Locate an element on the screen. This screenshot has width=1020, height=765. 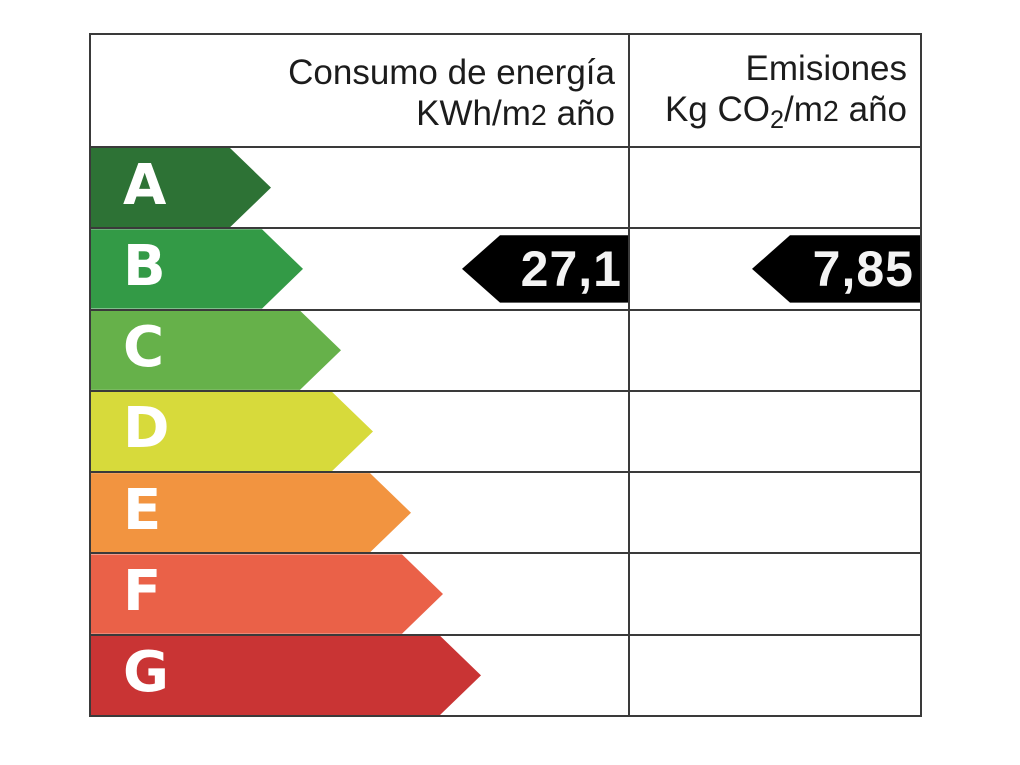
emissions-cell-c is located at coordinates (775, 350).